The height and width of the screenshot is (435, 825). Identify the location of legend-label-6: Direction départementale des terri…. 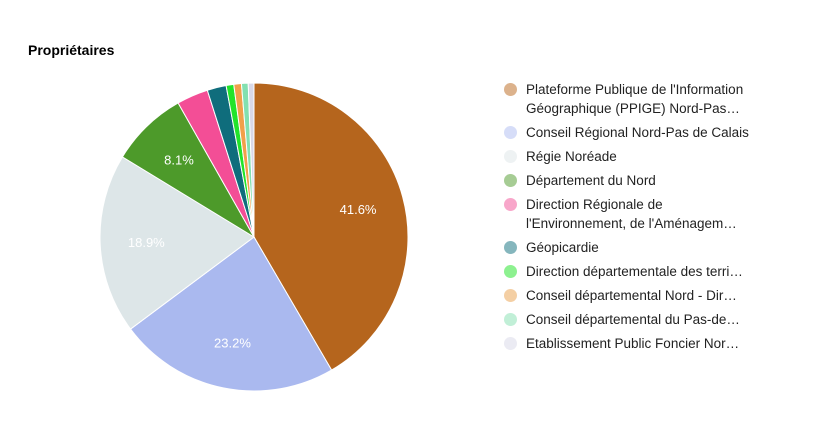
(634, 271).